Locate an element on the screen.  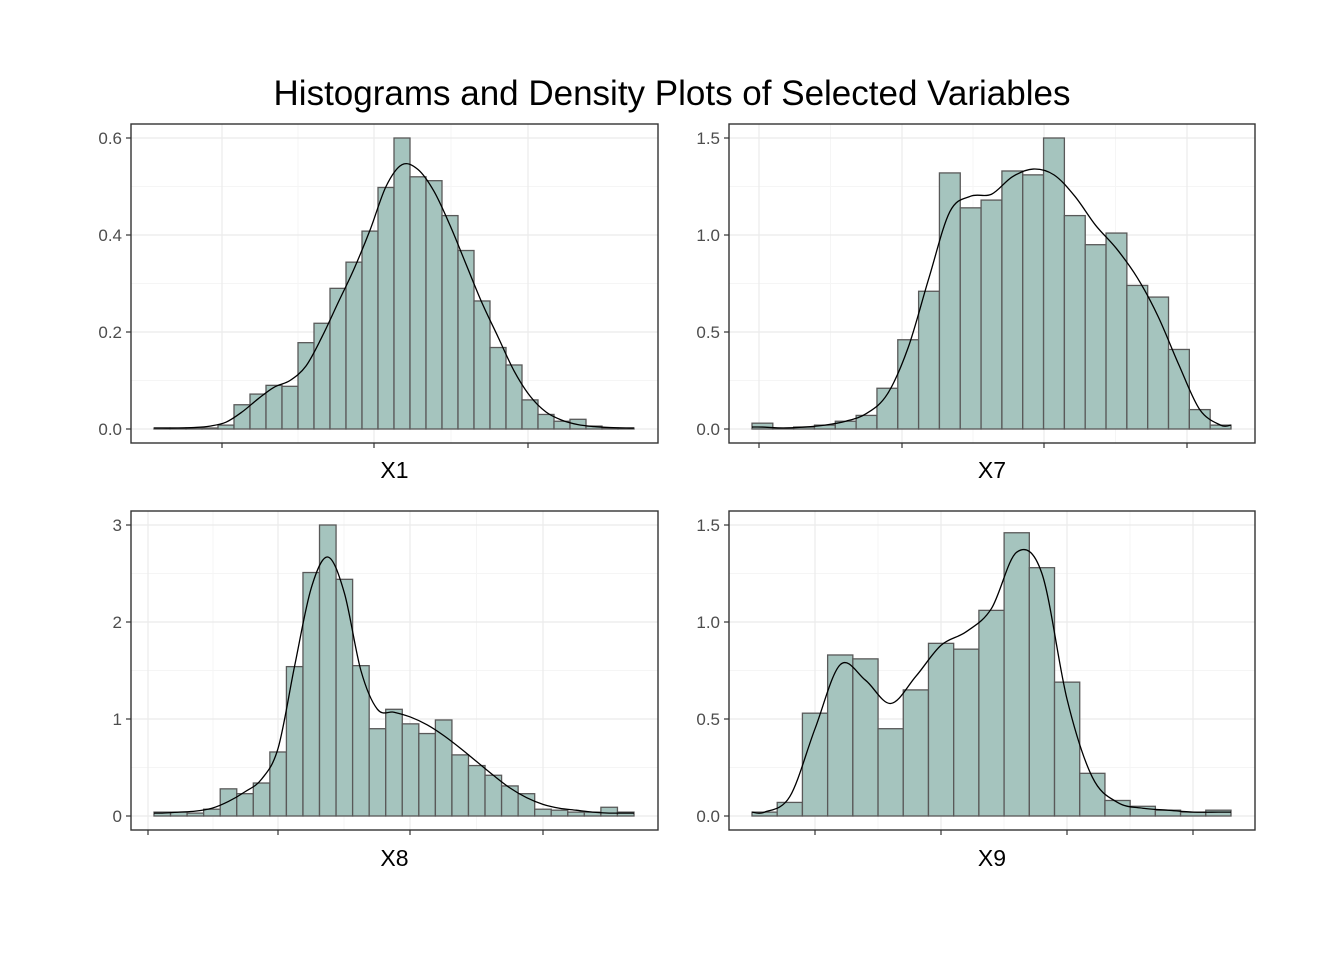
y-tick-label: 1 is located at coordinates (117, 719).